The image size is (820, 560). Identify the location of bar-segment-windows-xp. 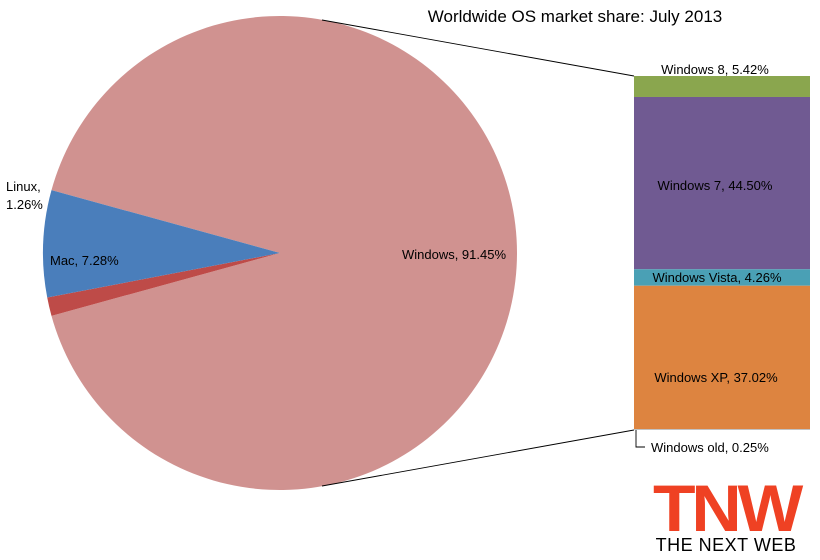
(722, 357).